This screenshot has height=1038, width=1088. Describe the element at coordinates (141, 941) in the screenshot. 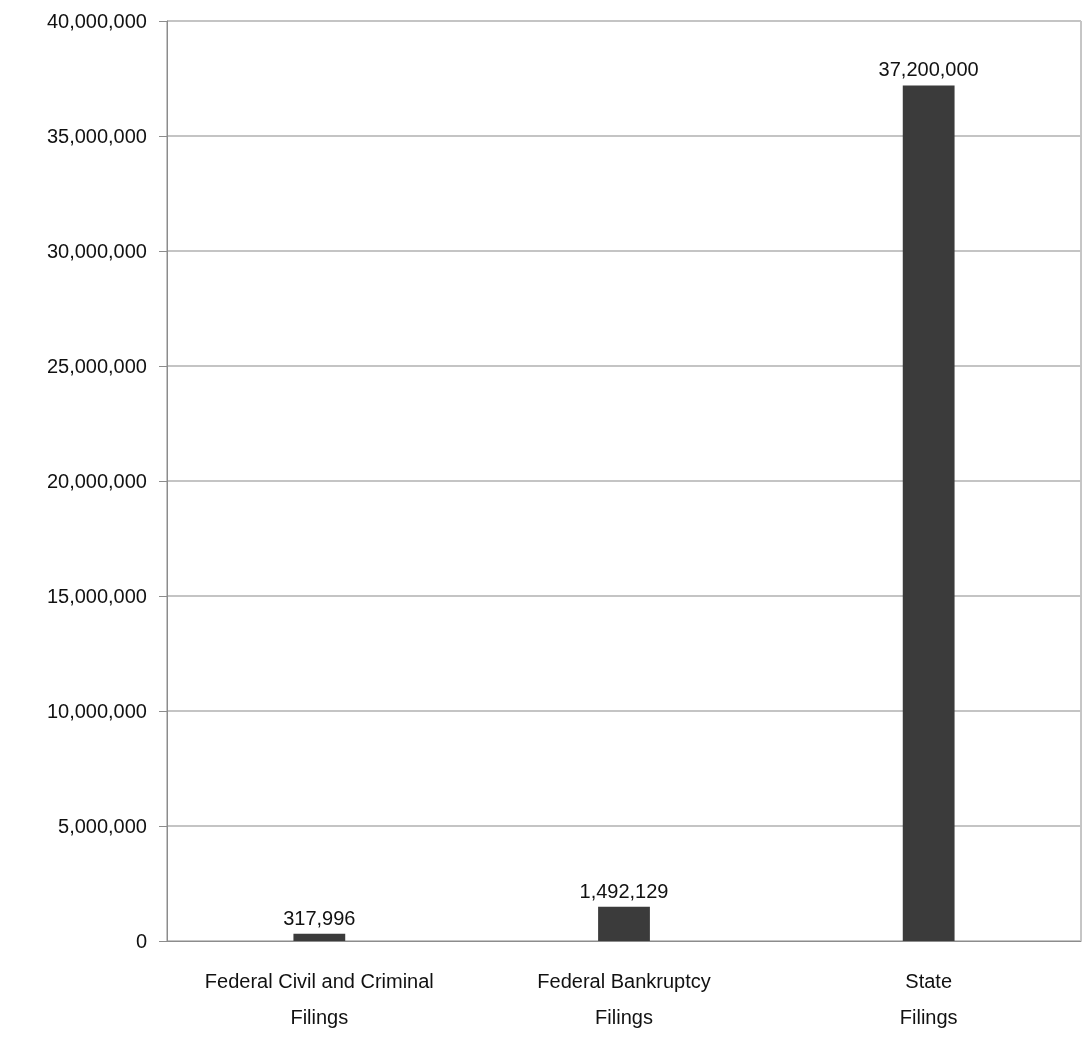

I see `y-tick-label: 0` at that location.